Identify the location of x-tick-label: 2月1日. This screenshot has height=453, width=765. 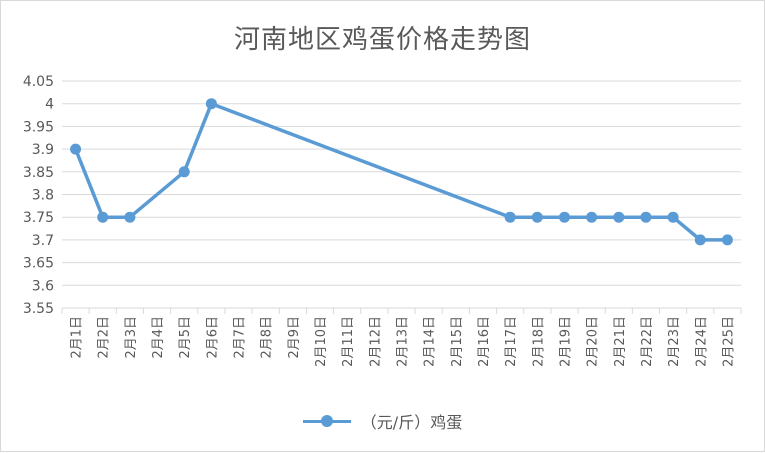
(77, 337).